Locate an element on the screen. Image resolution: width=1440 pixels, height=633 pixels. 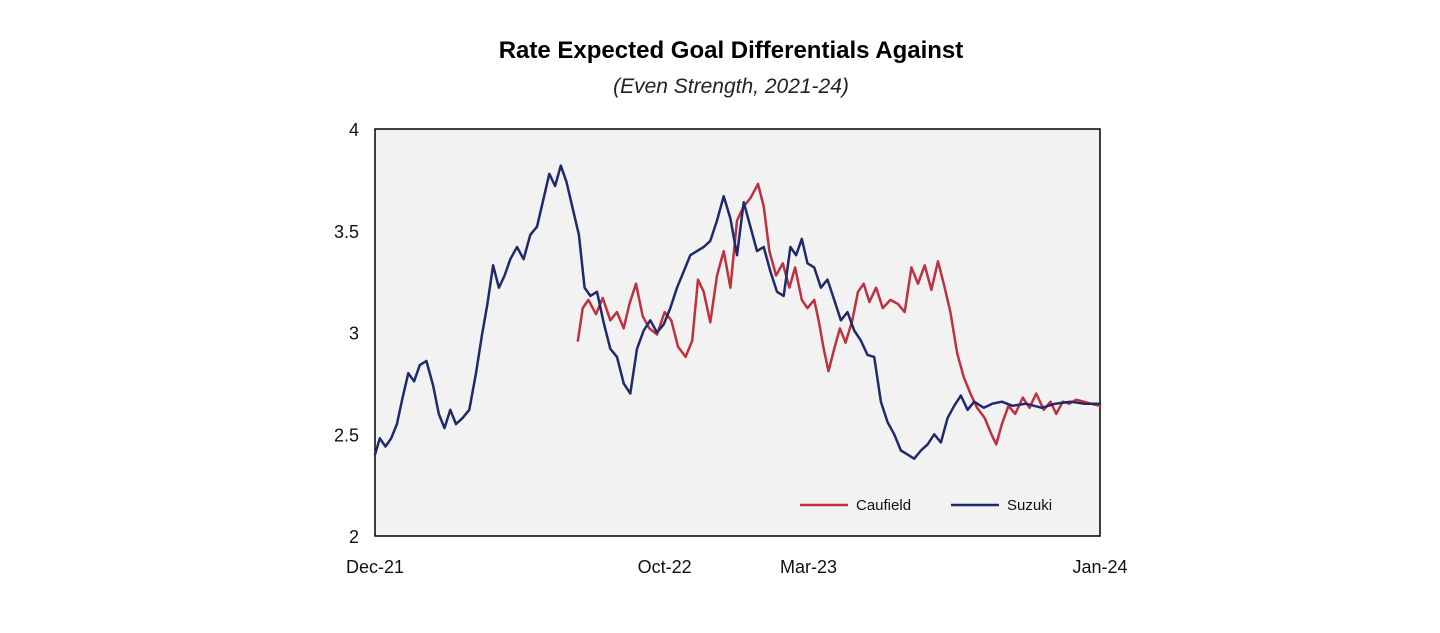
x-tick-label: Jan-24 is located at coordinates (1099, 567).